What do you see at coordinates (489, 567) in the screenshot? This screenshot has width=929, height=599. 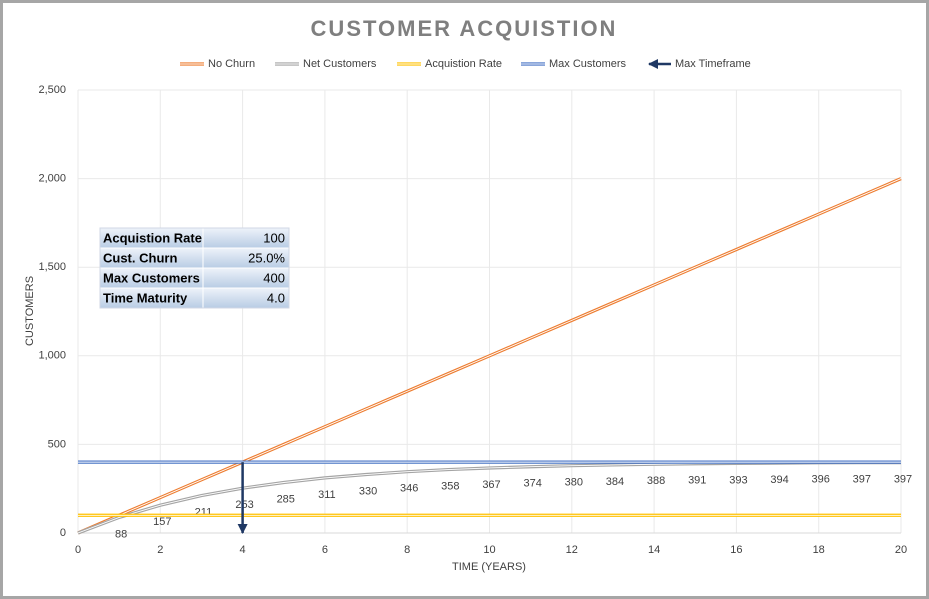 I see `x-axis-title: TIME (YEARS)` at bounding box center [489, 567].